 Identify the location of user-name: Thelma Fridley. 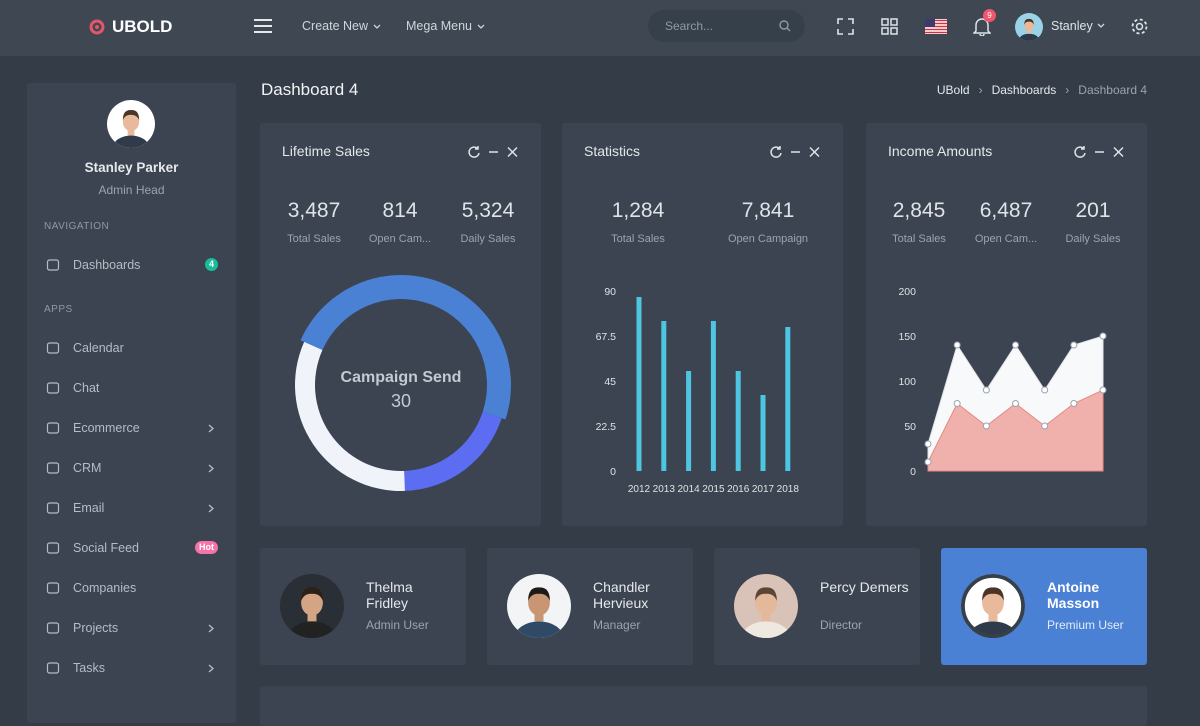
(389, 595).